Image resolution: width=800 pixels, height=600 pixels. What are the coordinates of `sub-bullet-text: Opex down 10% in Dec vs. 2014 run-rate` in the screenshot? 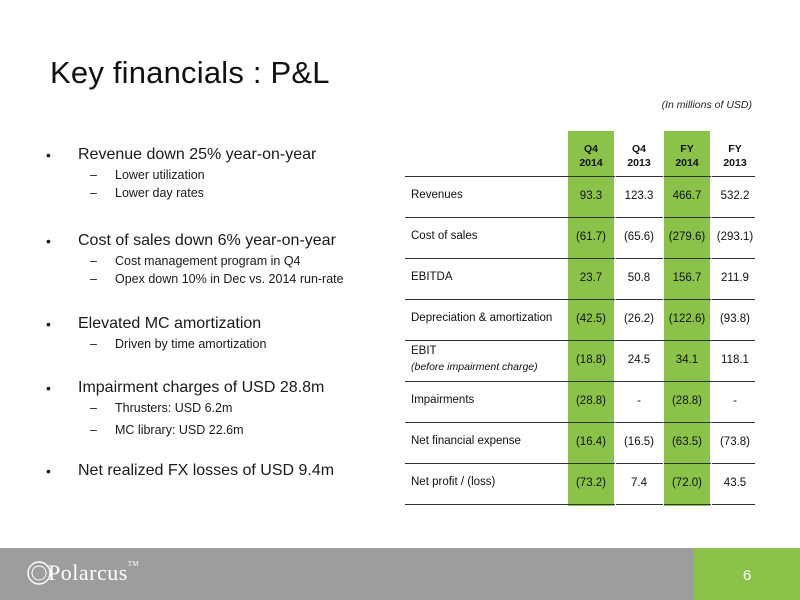 It's located at (229, 279).